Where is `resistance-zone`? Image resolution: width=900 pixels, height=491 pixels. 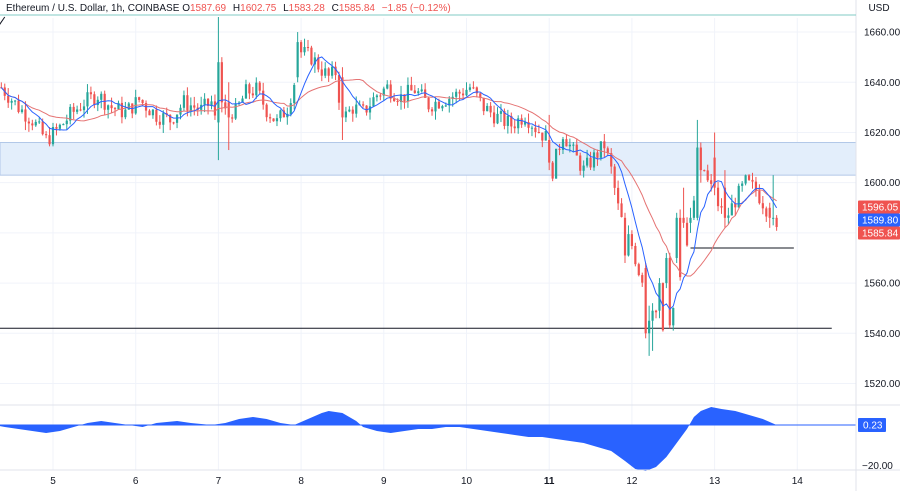 resistance-zone is located at coordinates (428, 159).